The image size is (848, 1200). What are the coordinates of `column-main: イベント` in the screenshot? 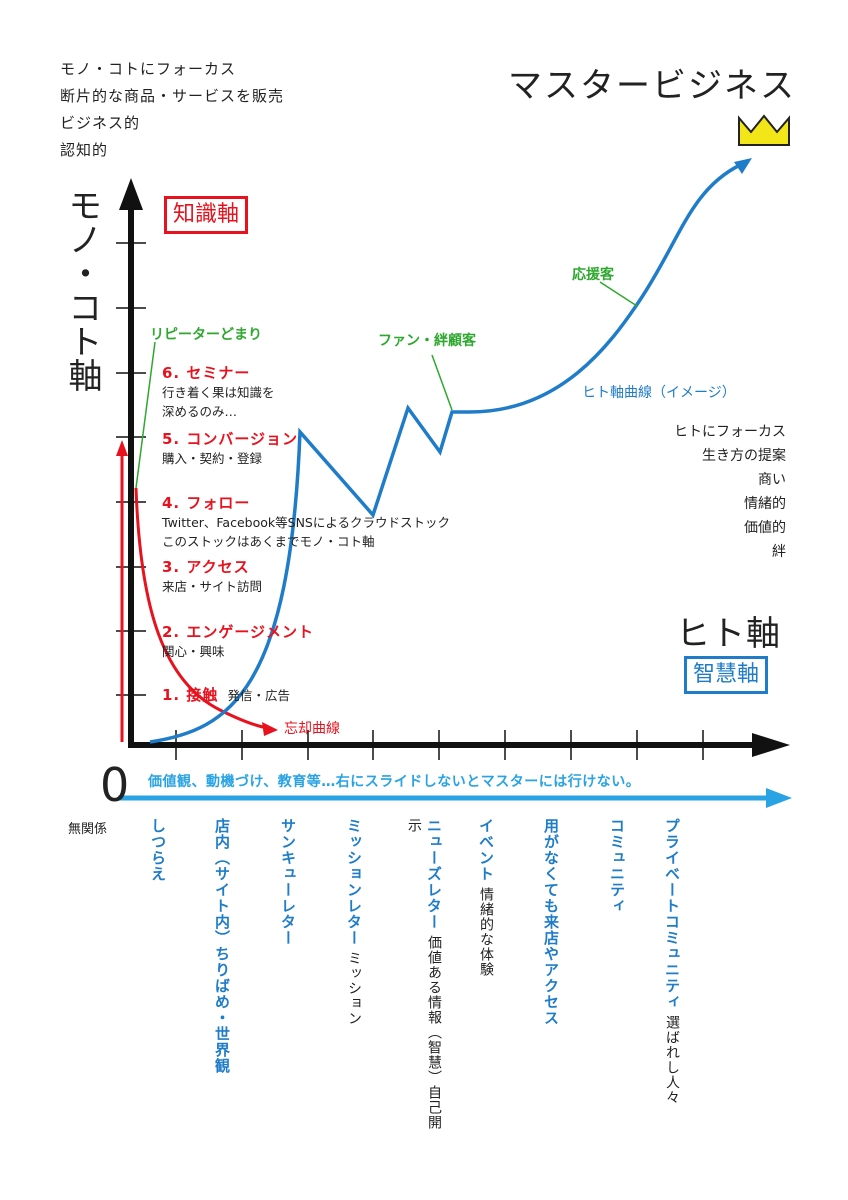 It's located at (486, 850).